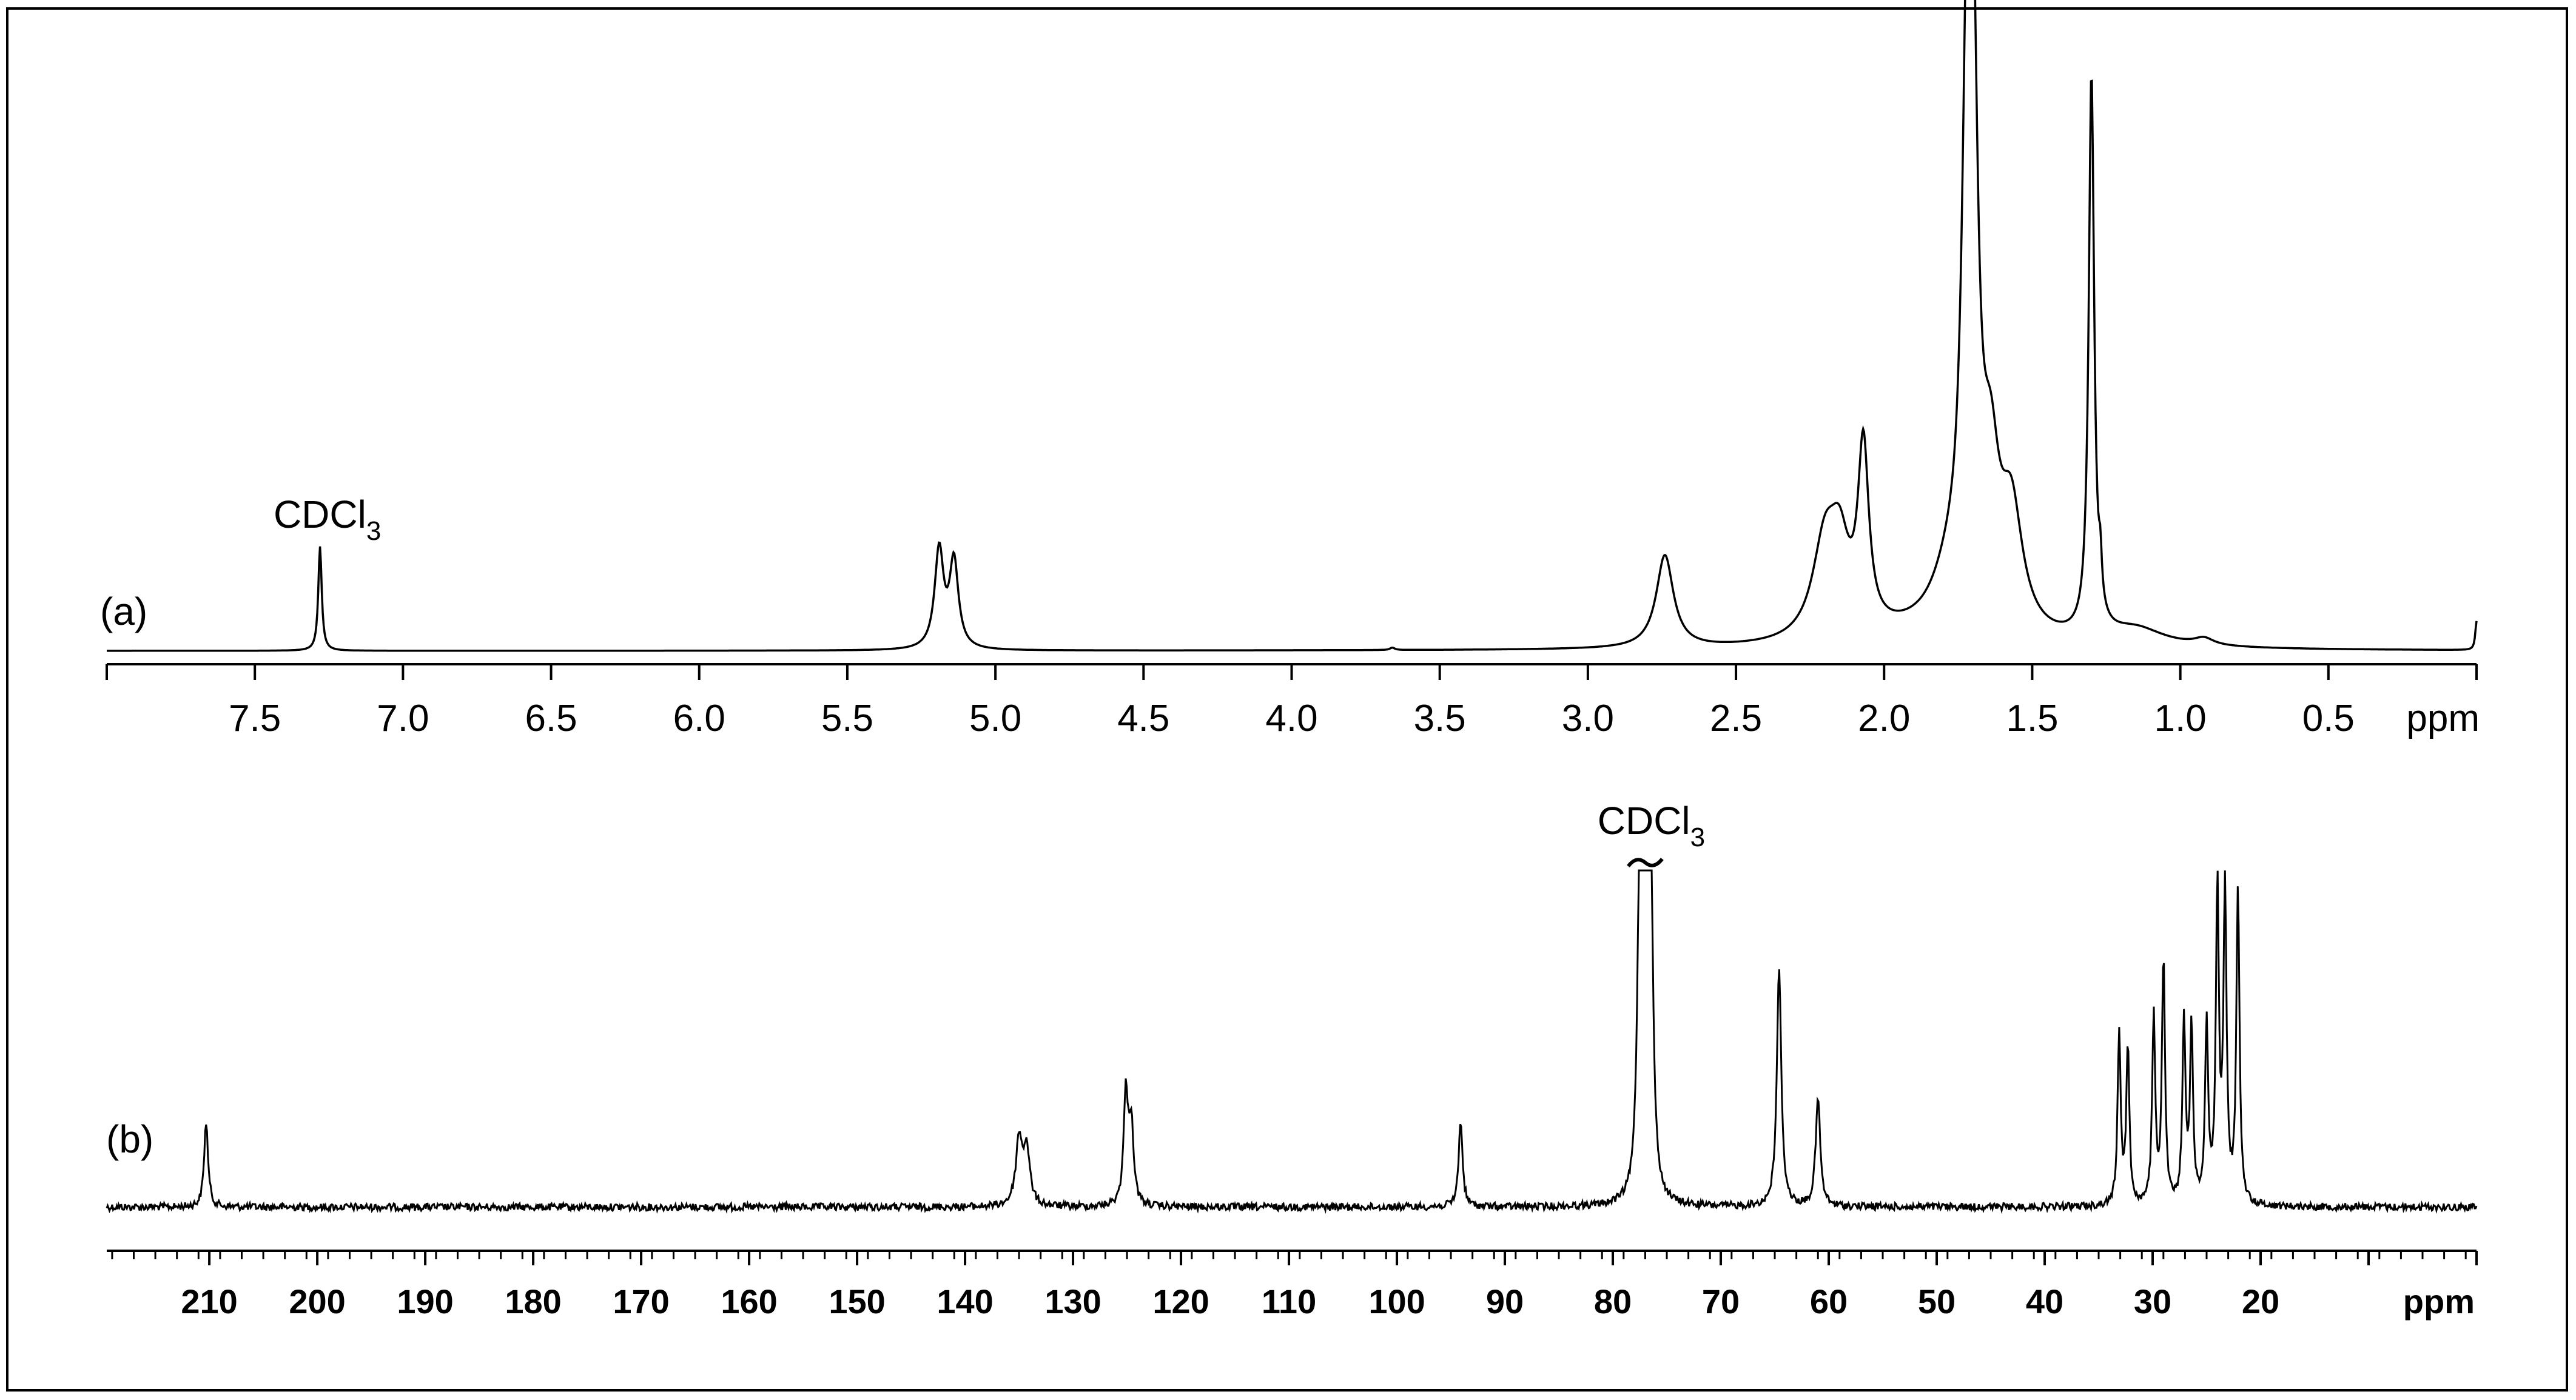 The width and height of the screenshot is (2576, 1400). Describe the element at coordinates (533, 1301) in the screenshot. I see `panel-b-tick-label: 180` at that location.